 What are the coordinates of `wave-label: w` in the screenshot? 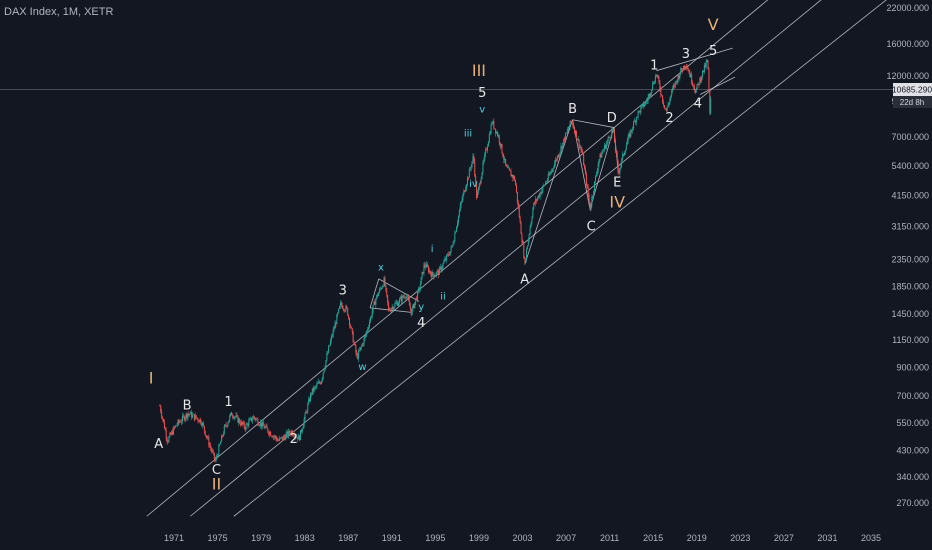 It's located at (362, 367).